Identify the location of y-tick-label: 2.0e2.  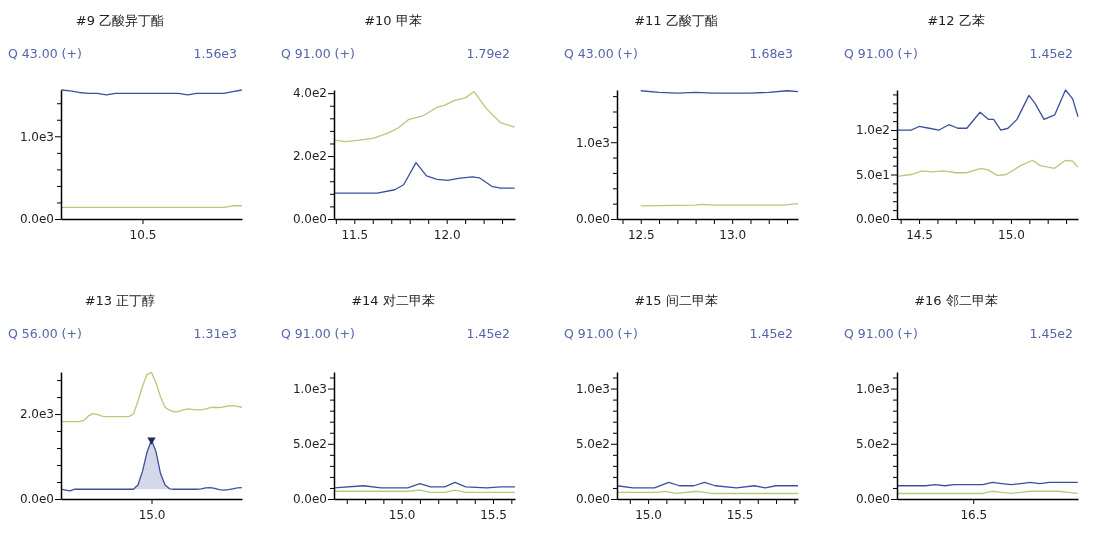
(309, 156).